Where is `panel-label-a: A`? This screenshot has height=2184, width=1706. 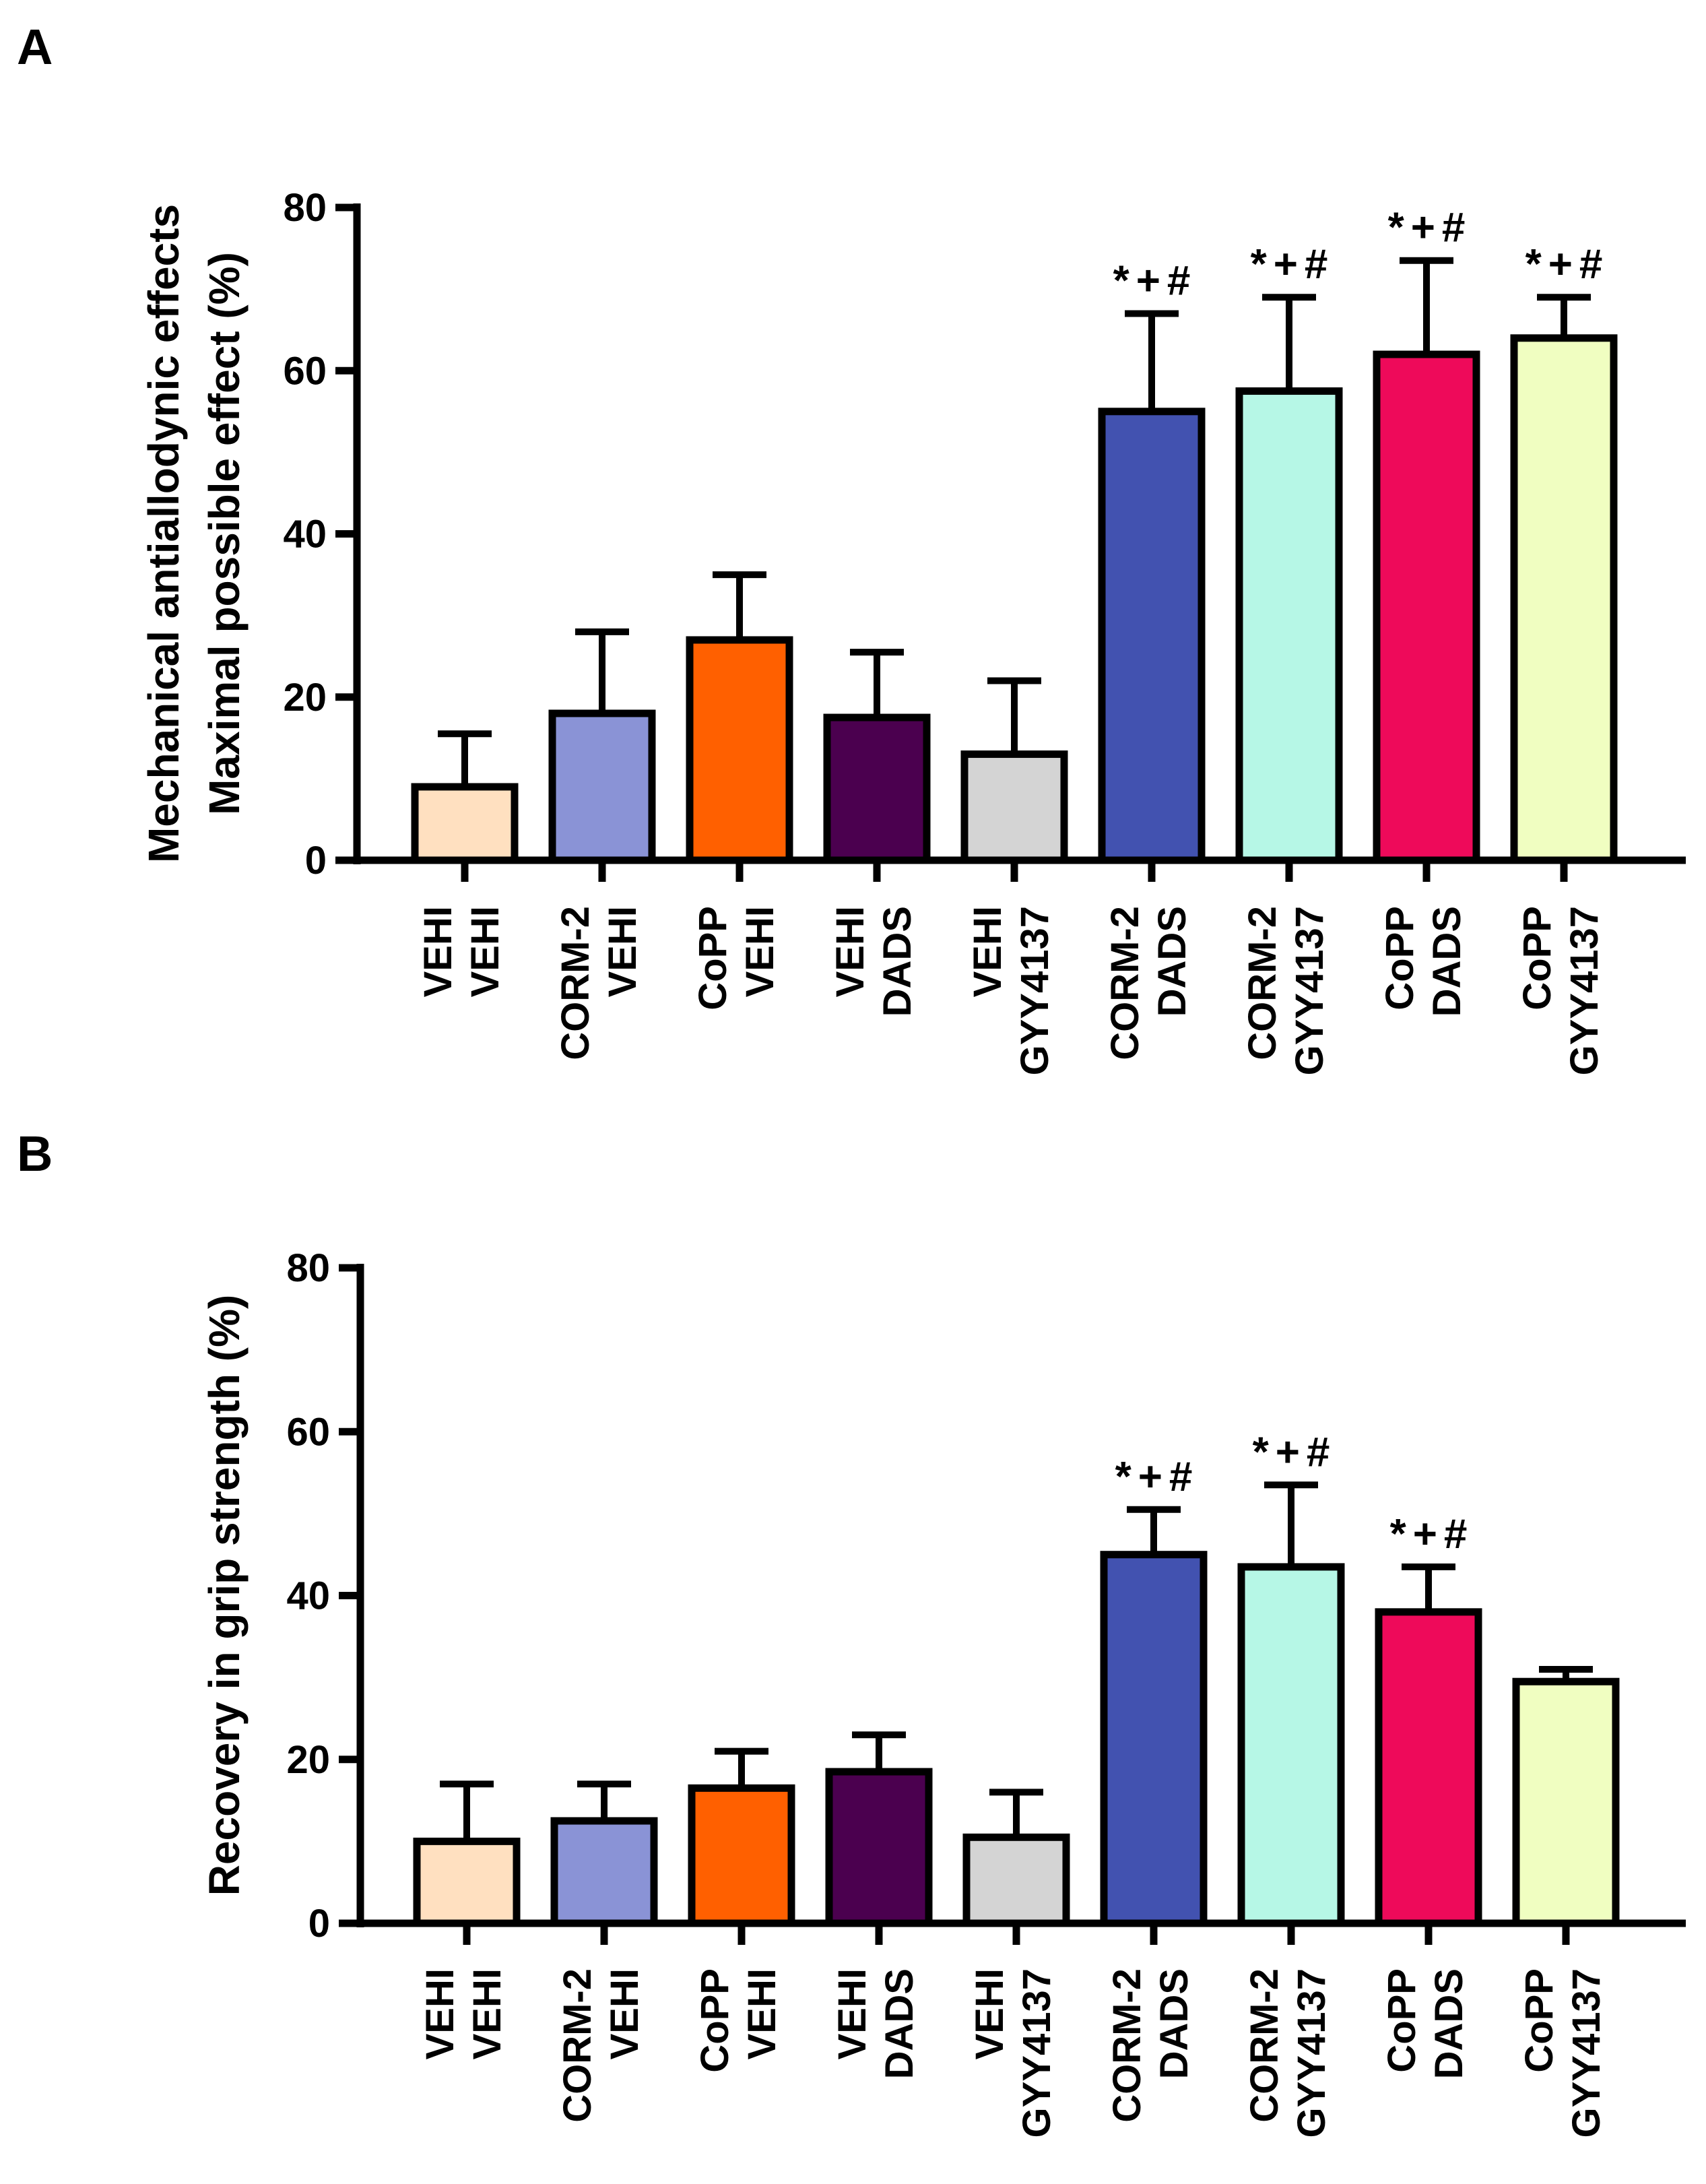
panel-label-a: A is located at coordinates (35, 47).